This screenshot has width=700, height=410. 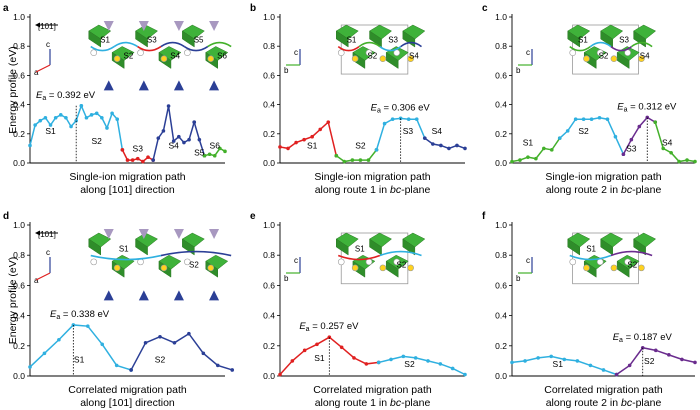 What do you see at coordinates (127, 403) in the screenshot?
I see `panel-caption: along [101] direction` at bounding box center [127, 403].